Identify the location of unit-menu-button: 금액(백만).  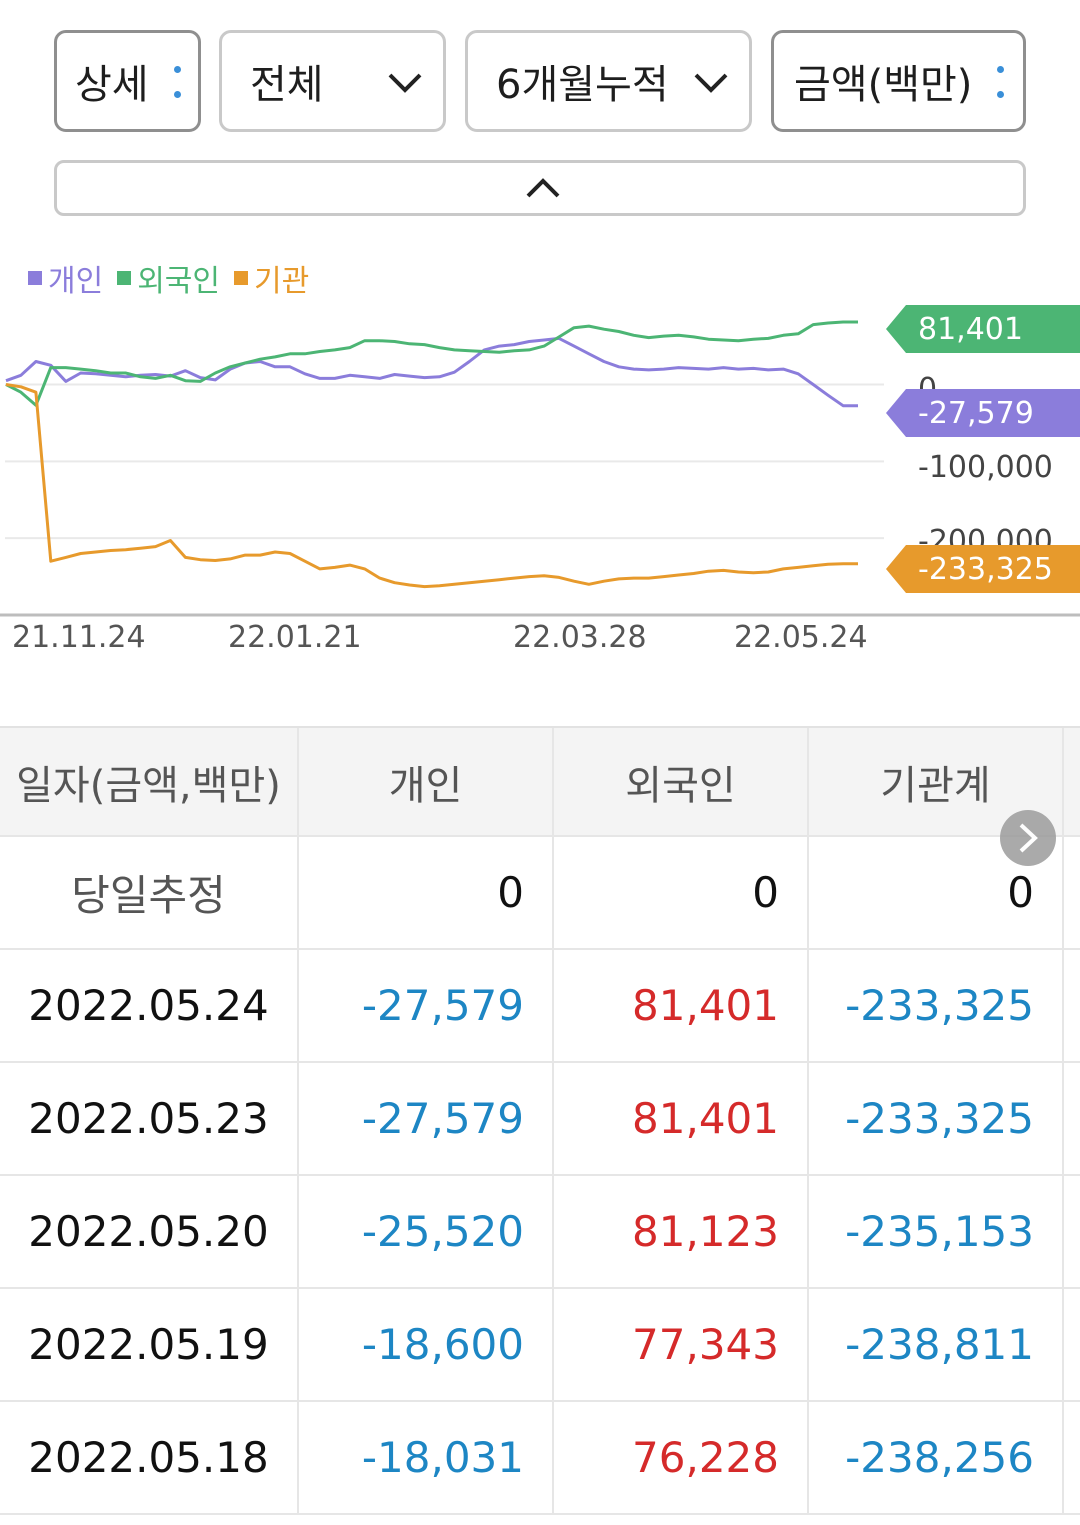
(898, 81).